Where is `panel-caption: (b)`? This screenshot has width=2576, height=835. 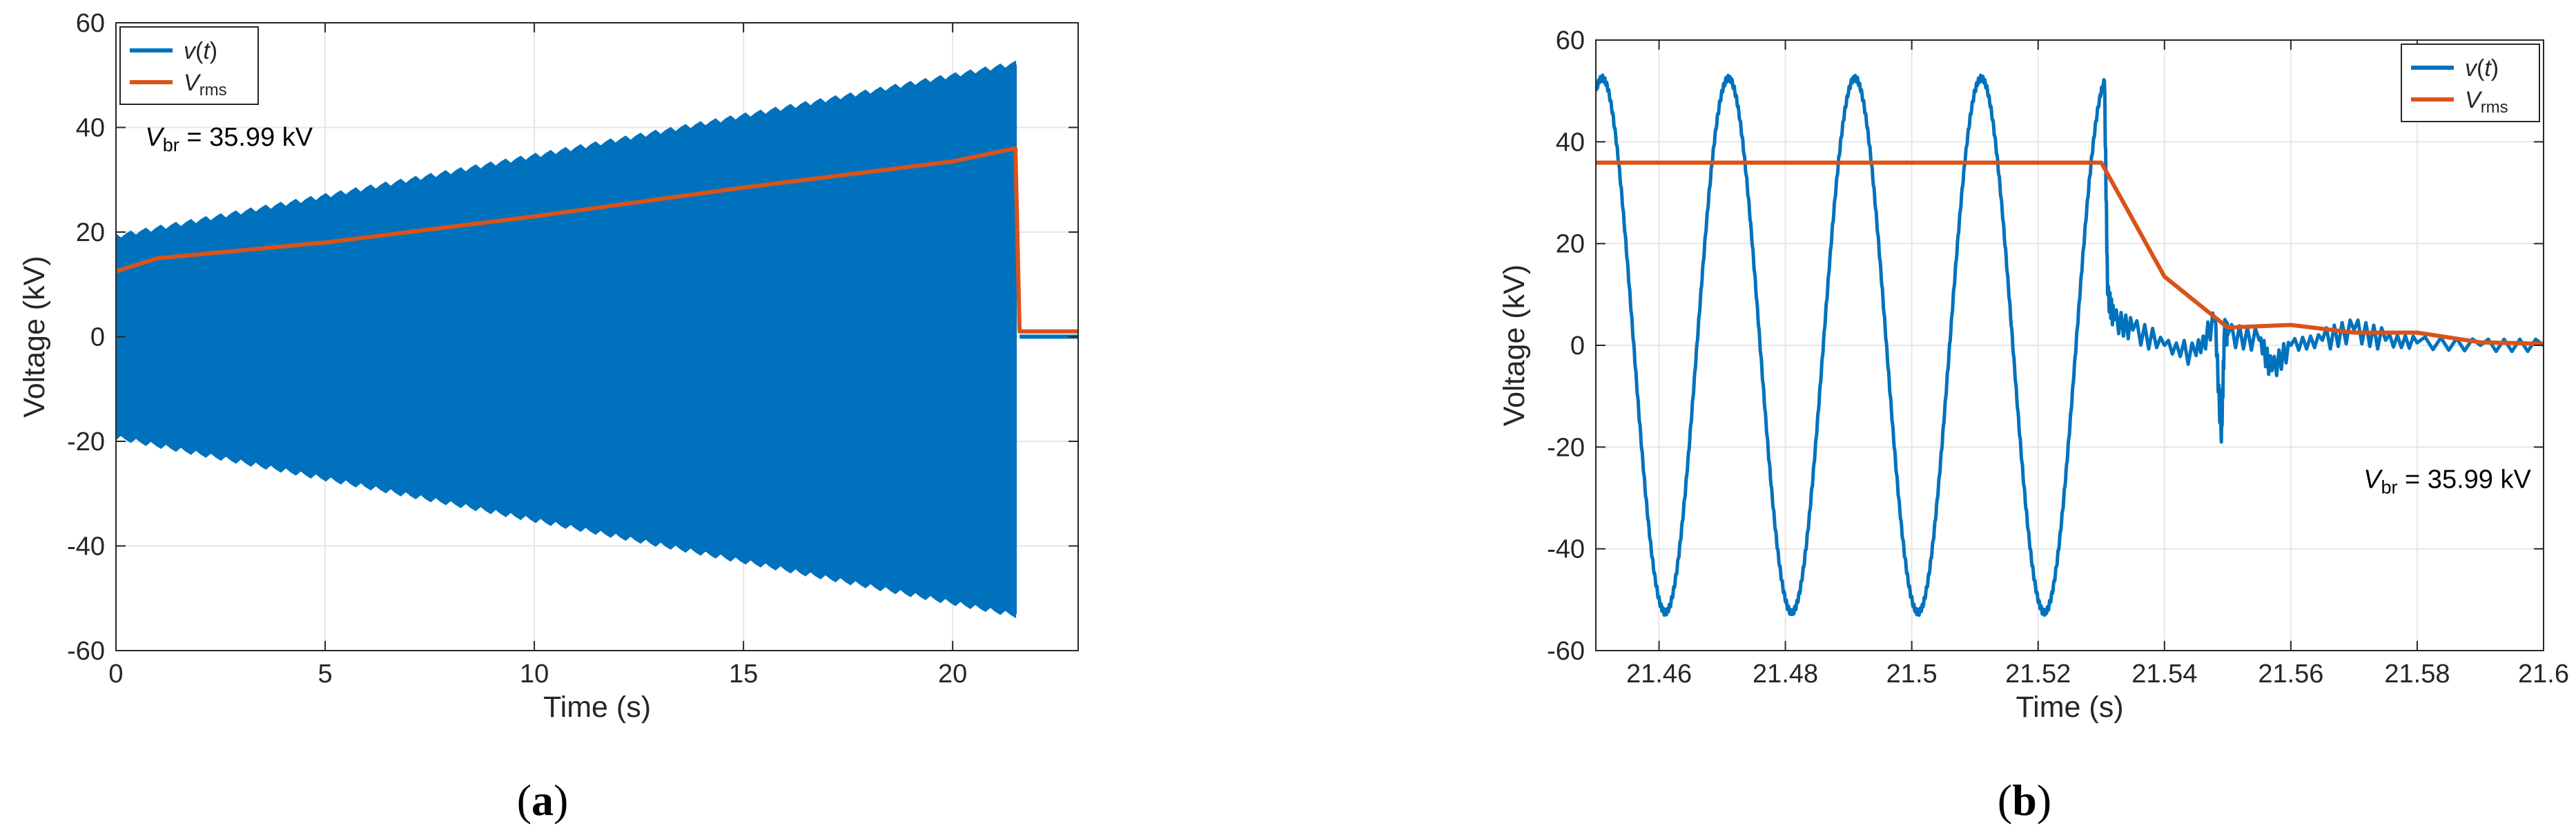
panel-caption: (b) is located at coordinates (2024, 801).